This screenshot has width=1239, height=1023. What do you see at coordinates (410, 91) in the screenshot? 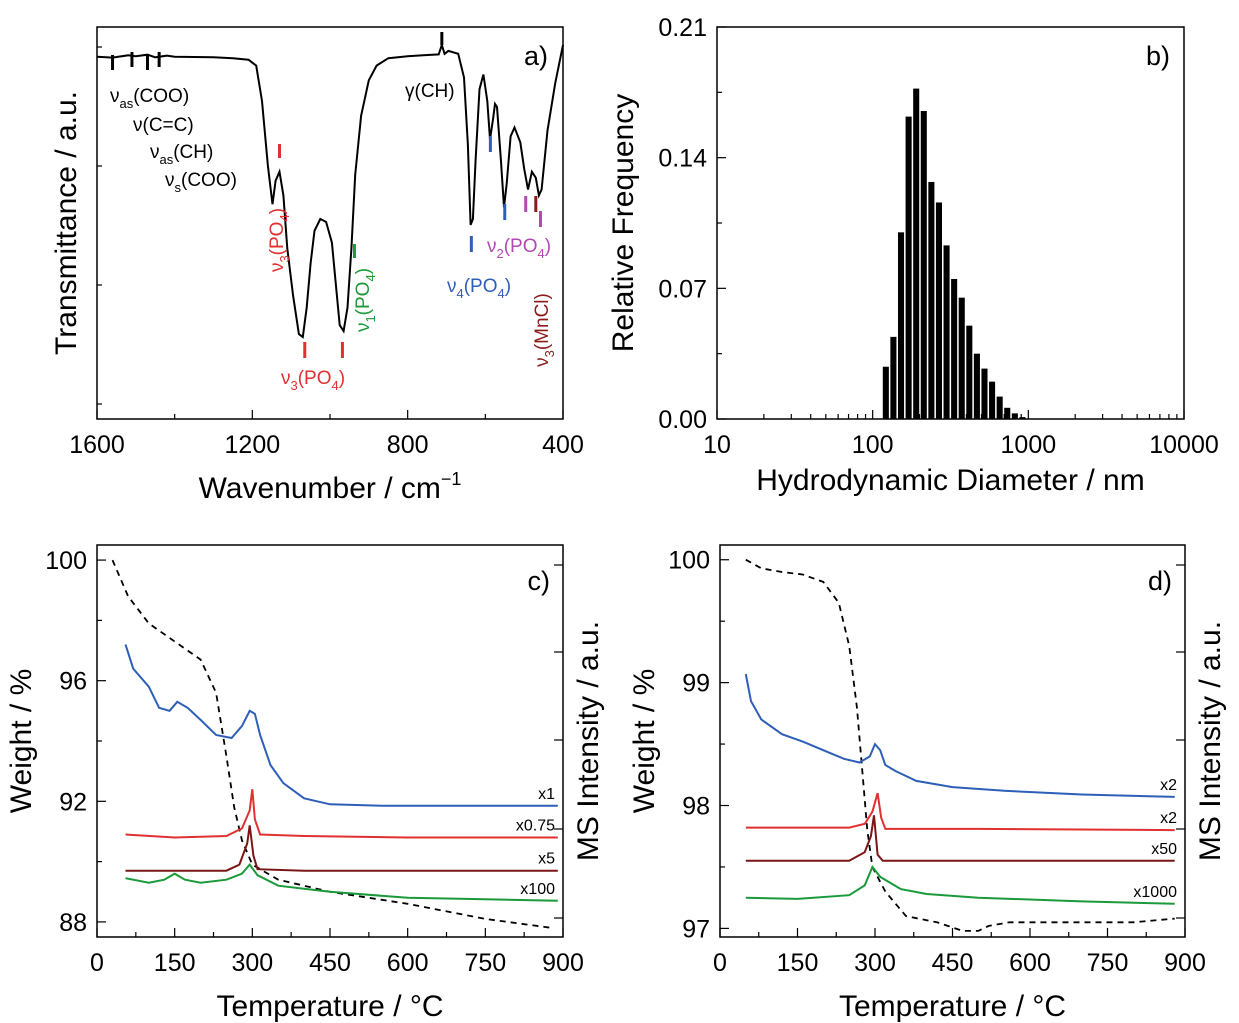
I see `annotation-symbol: γ` at bounding box center [410, 91].